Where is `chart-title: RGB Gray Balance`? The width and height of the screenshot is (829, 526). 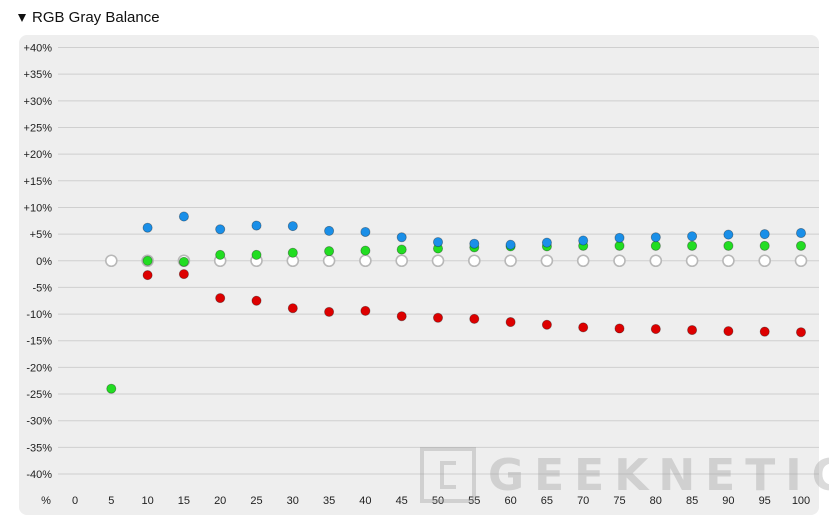 chart-title: RGB Gray Balance is located at coordinates (96, 17).